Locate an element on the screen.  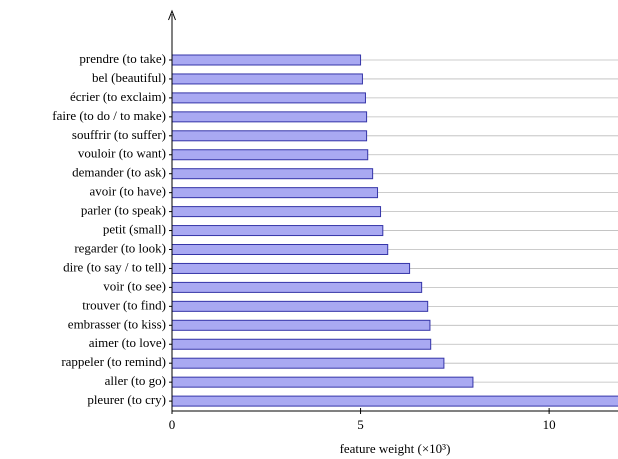
x-tick-label: 0 is located at coordinates (172, 424).